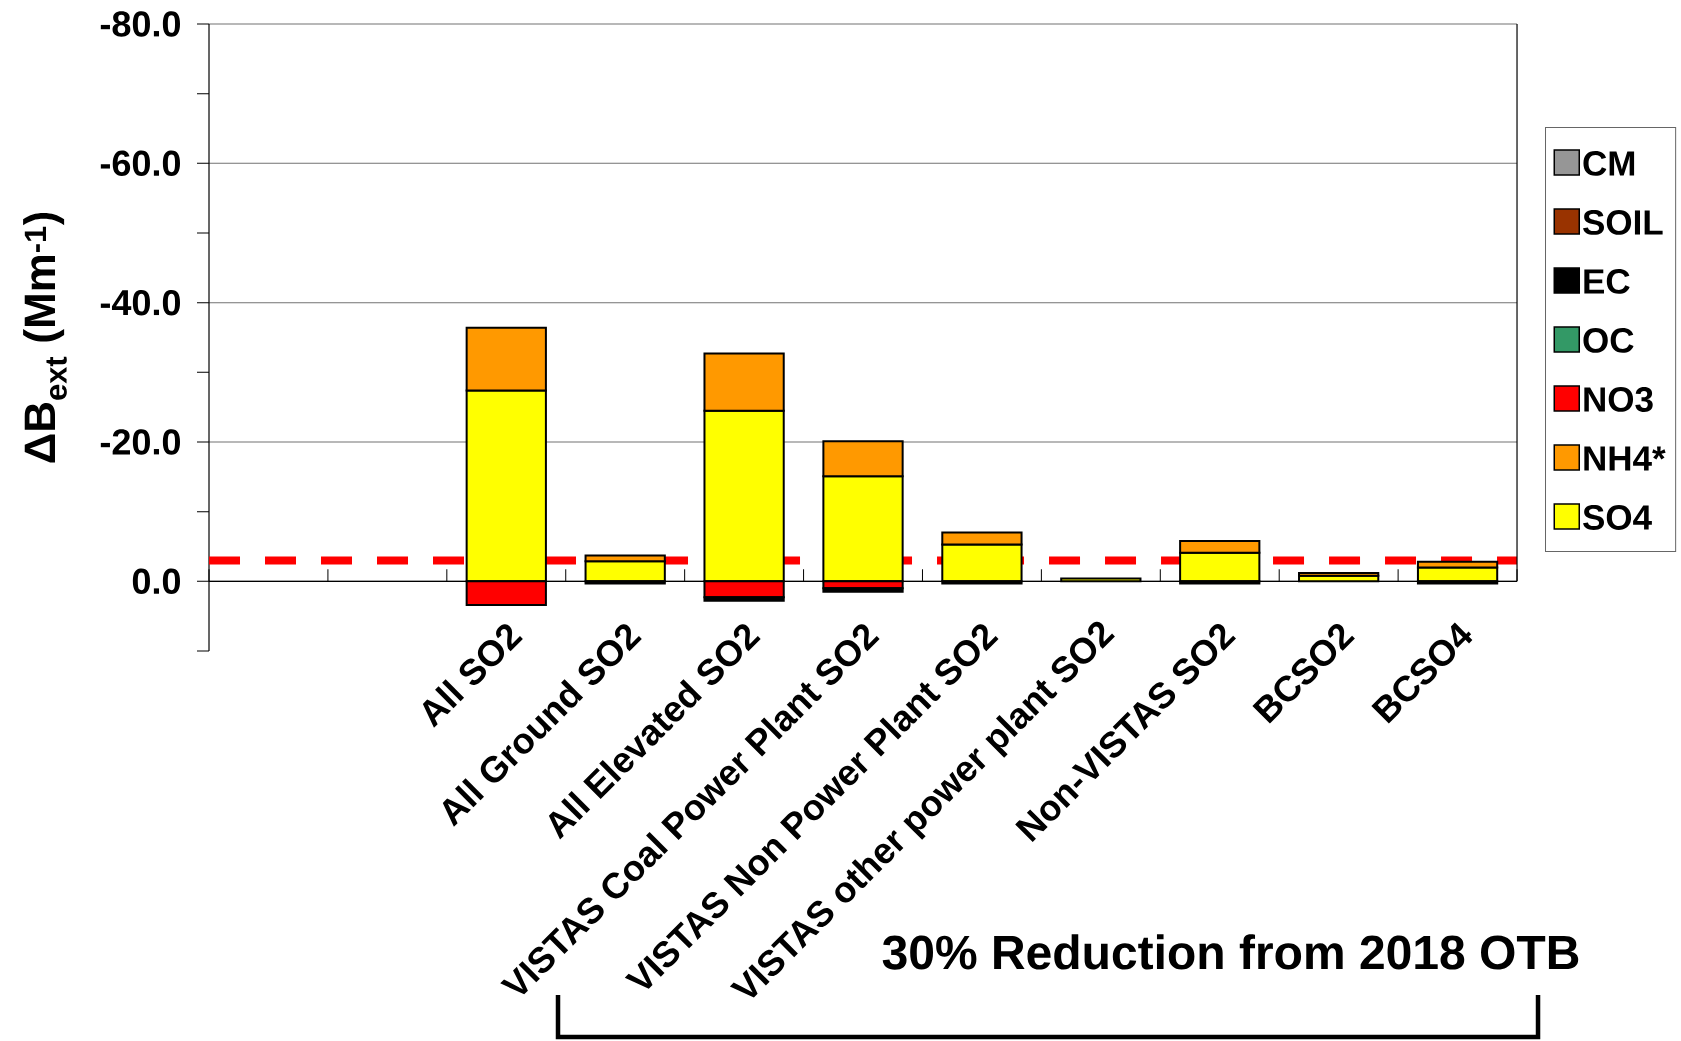 This screenshot has height=1041, width=1681. I want to click on y-tick-label: -20.0, so click(140, 442).